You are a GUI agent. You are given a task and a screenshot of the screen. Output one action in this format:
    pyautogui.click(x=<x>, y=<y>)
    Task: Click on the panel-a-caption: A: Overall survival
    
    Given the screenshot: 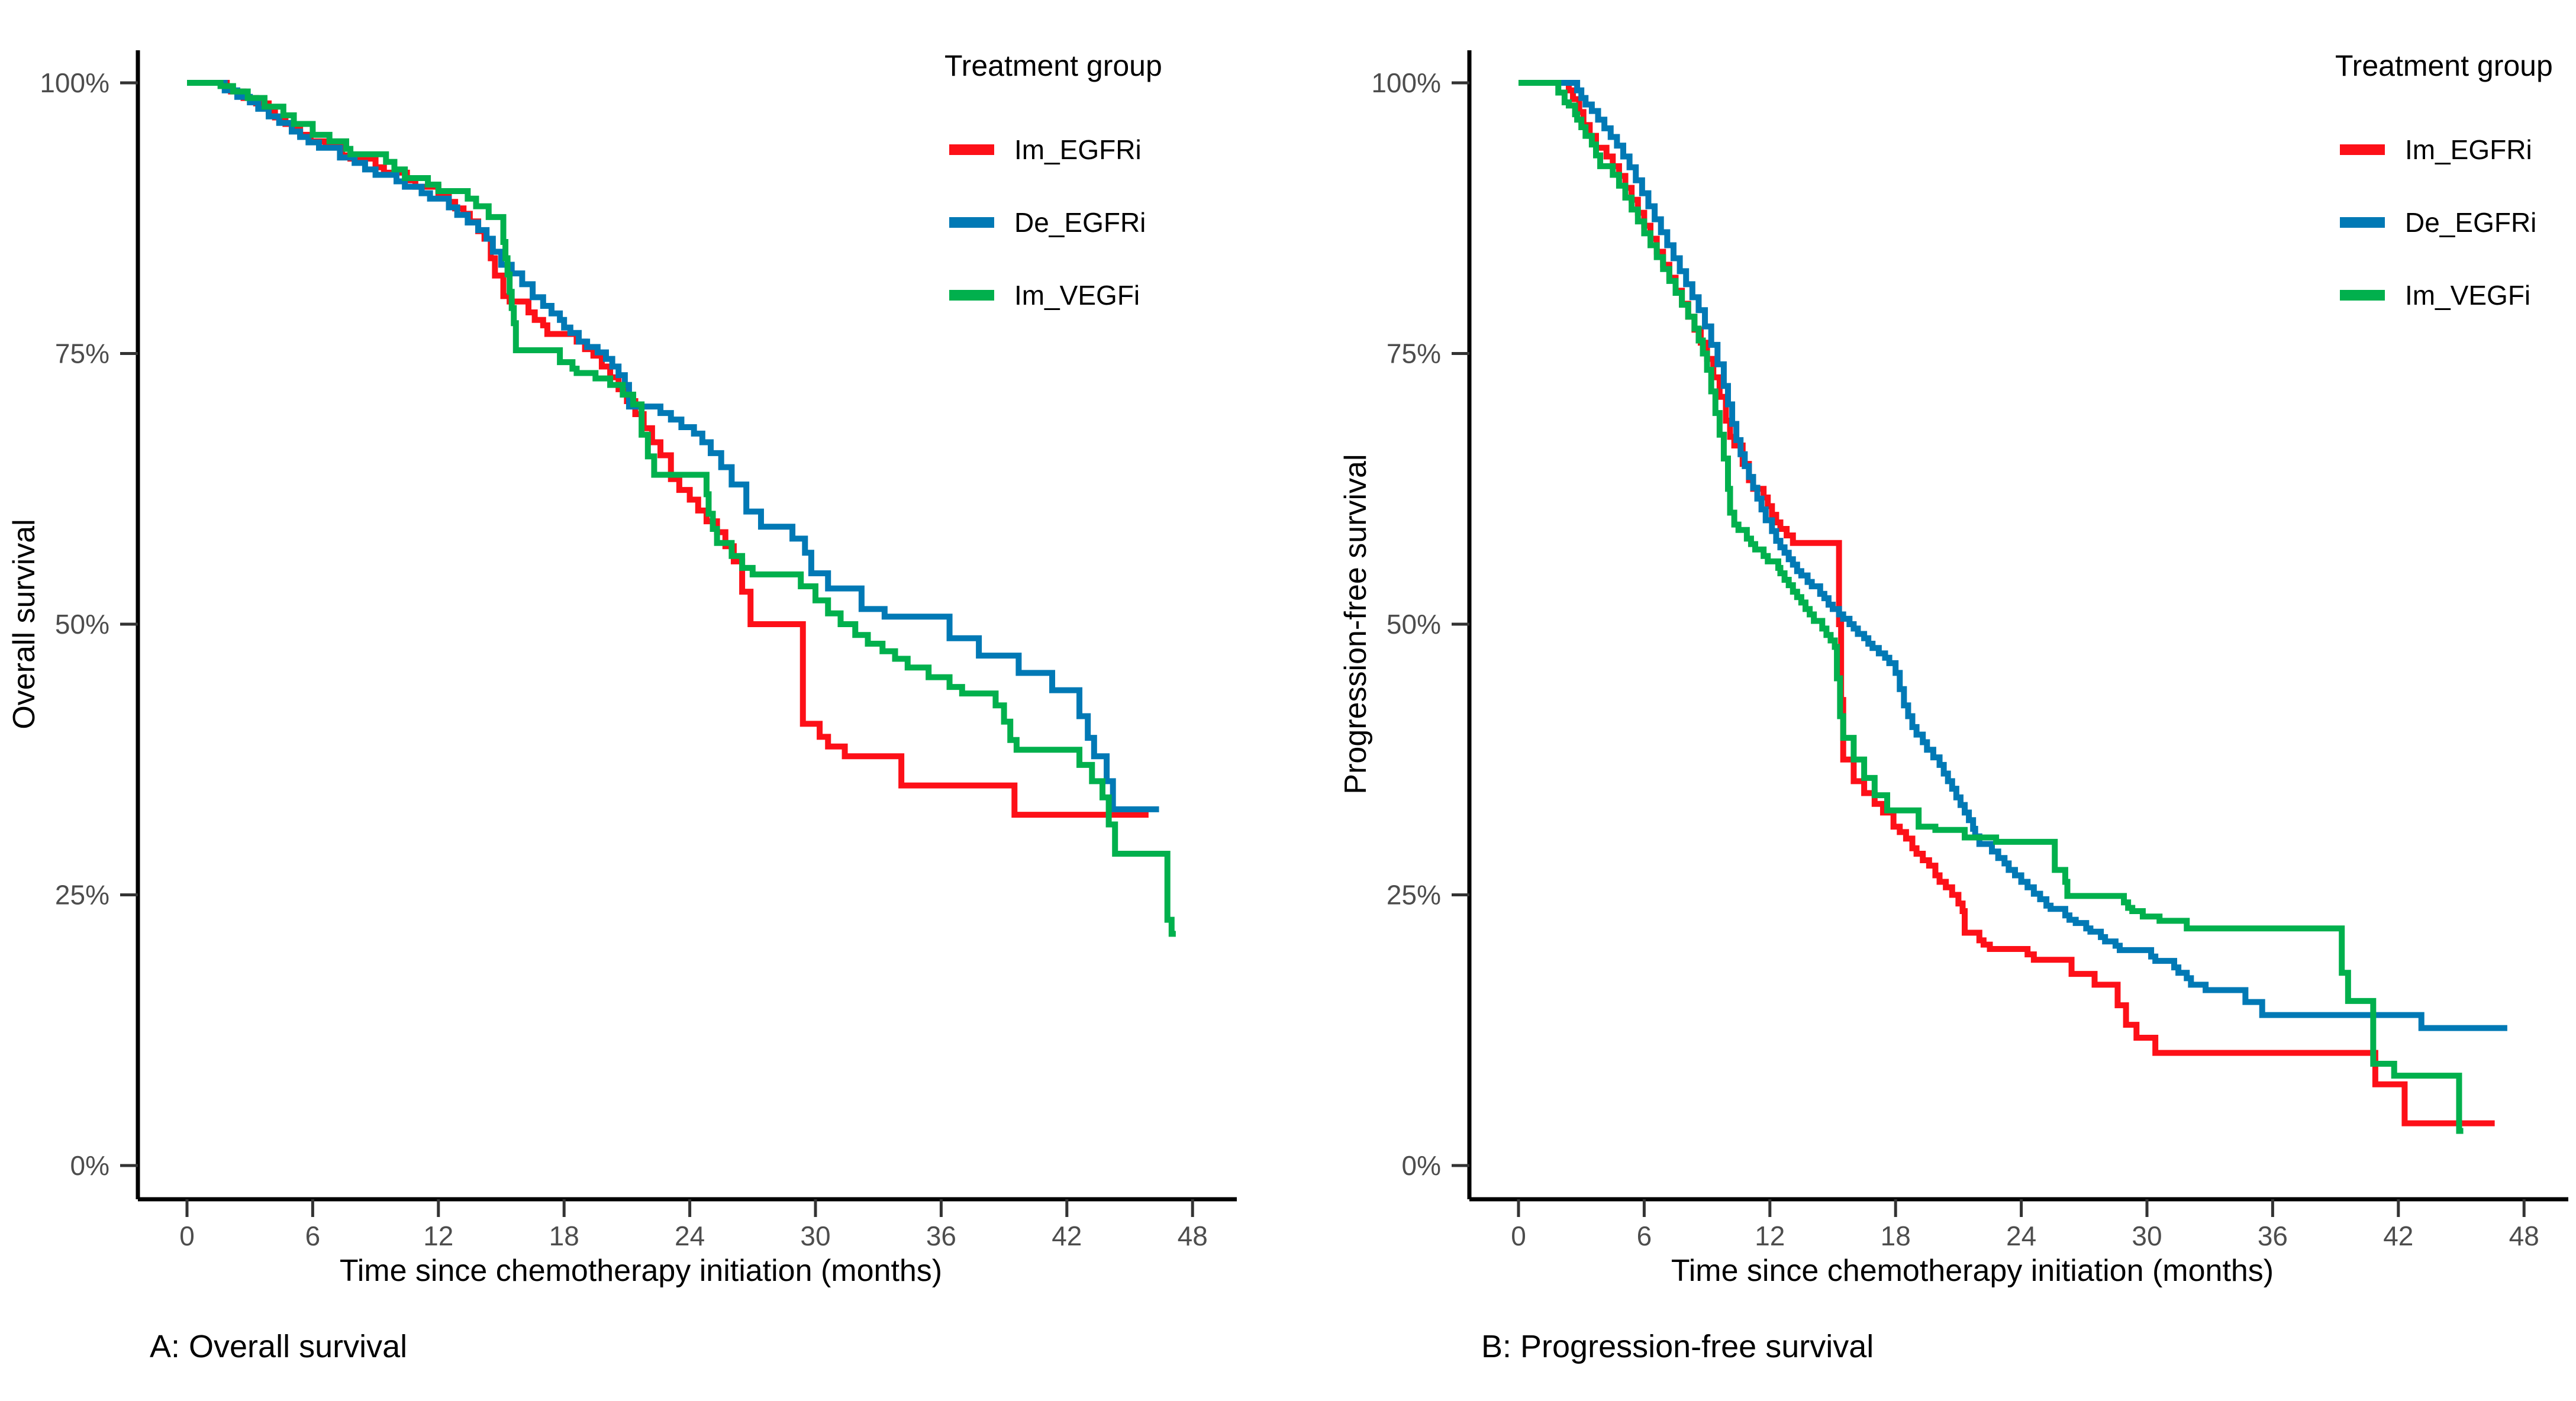 What is the action you would take?
    pyautogui.click(x=279, y=1346)
    